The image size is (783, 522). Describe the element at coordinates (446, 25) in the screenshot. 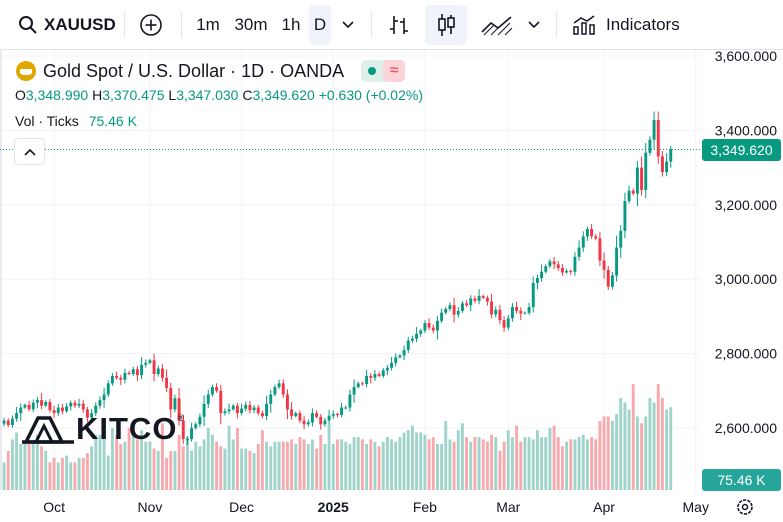

I see `candles-chart-style-button` at that location.